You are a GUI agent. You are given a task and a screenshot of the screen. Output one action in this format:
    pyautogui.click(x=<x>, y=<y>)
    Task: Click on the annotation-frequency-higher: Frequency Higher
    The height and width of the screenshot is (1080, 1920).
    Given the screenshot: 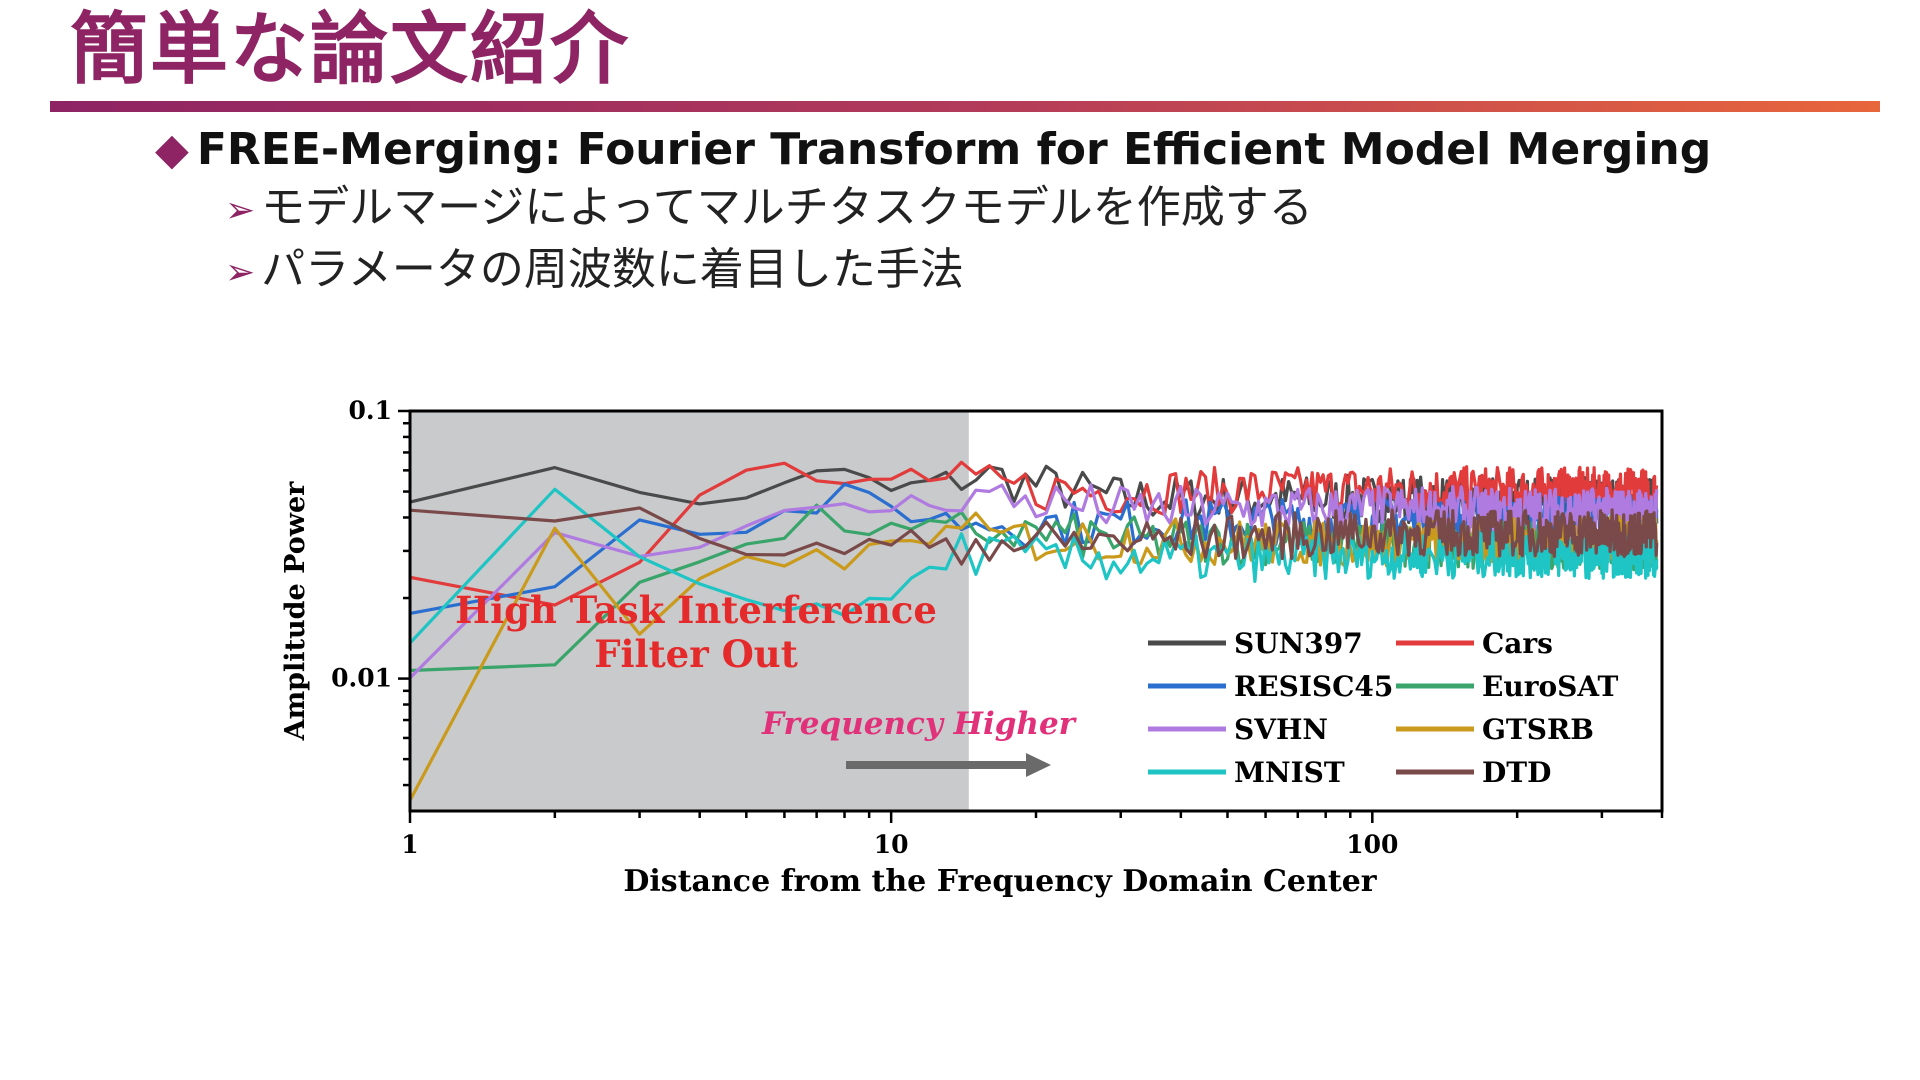 What is the action you would take?
    pyautogui.click(x=919, y=724)
    